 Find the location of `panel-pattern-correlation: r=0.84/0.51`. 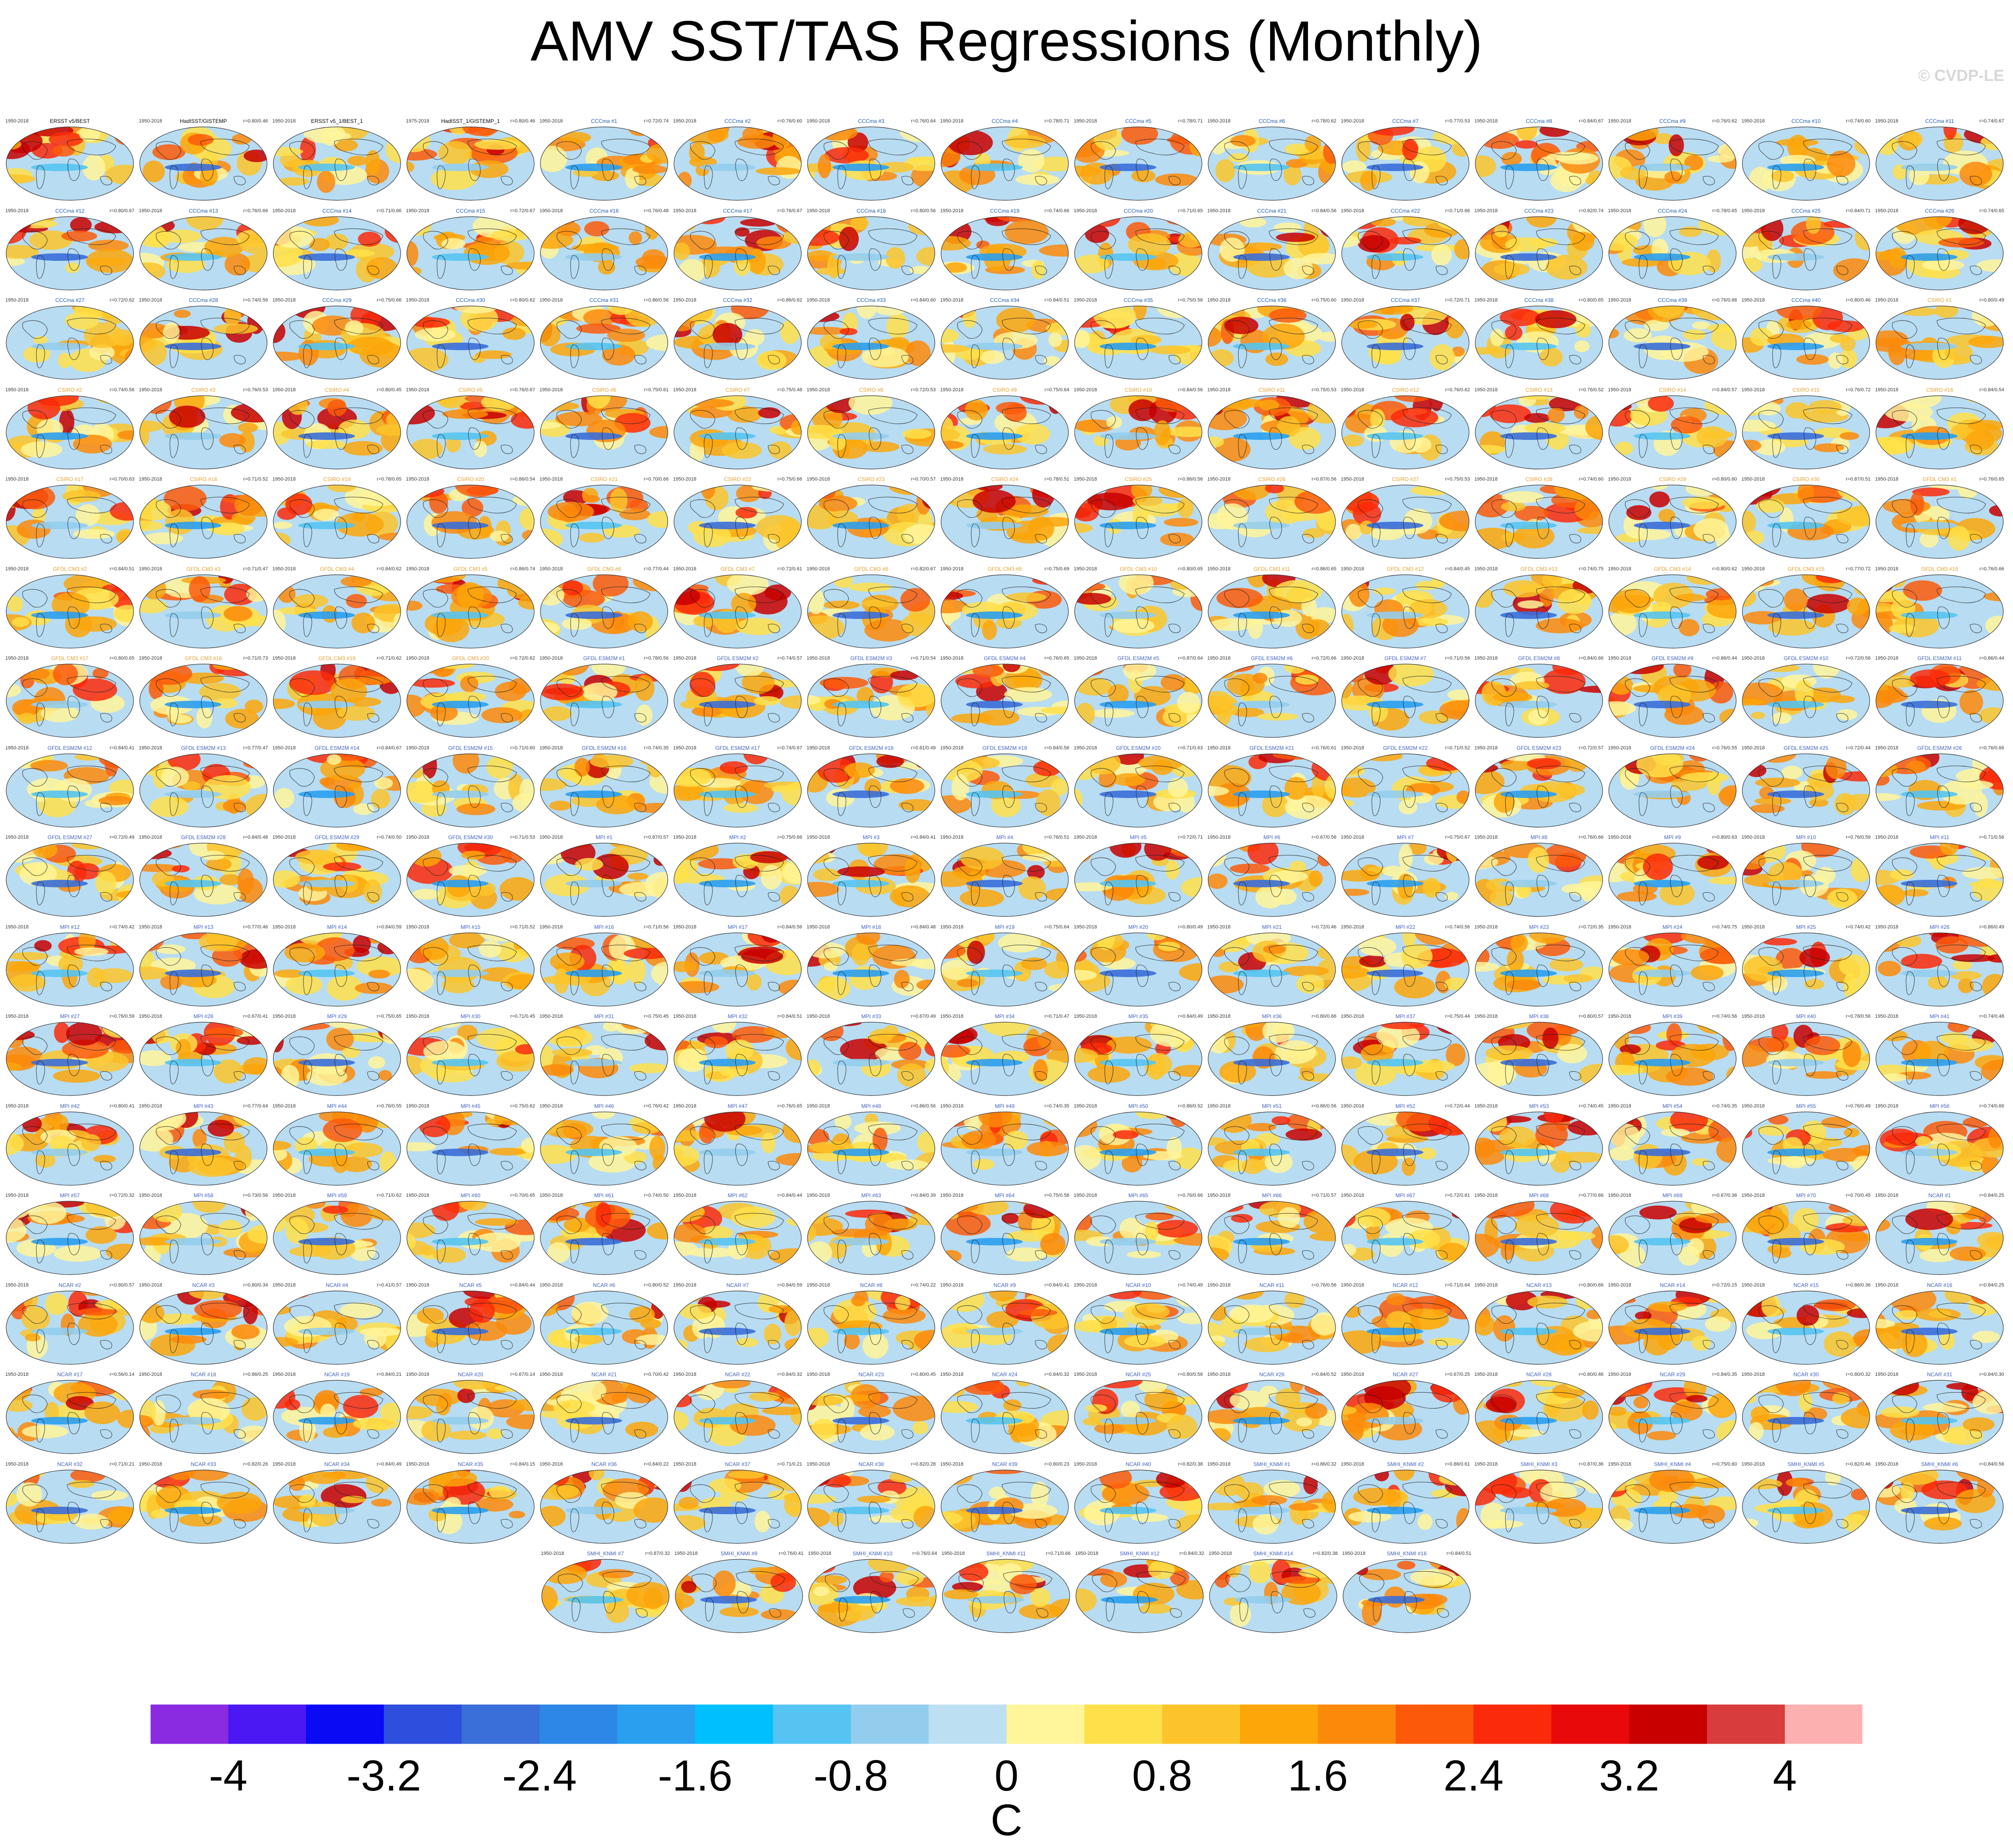

panel-pattern-correlation: r=0.84/0.51 is located at coordinates (1057, 300).